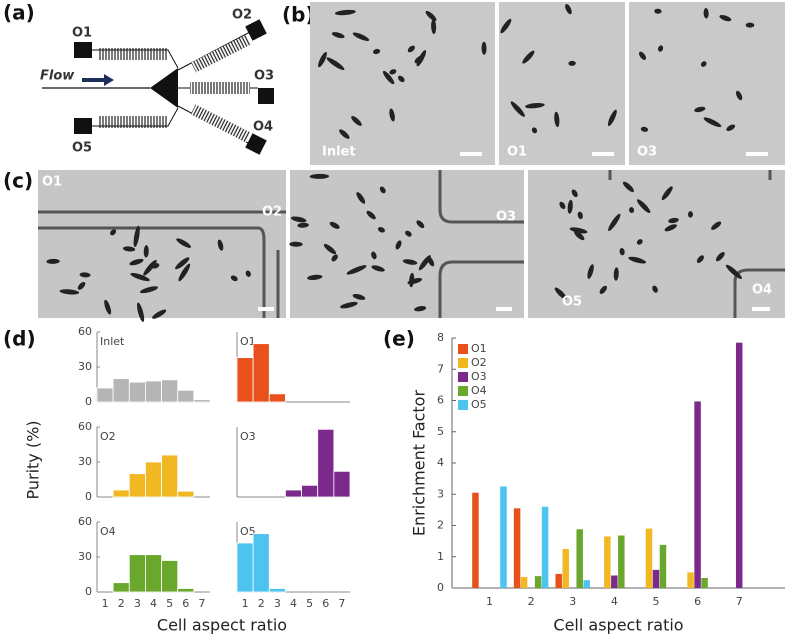 The height and width of the screenshot is (638, 787). What do you see at coordinates (298, 15) in the screenshot?
I see `panel-label: (b)` at bounding box center [298, 15].